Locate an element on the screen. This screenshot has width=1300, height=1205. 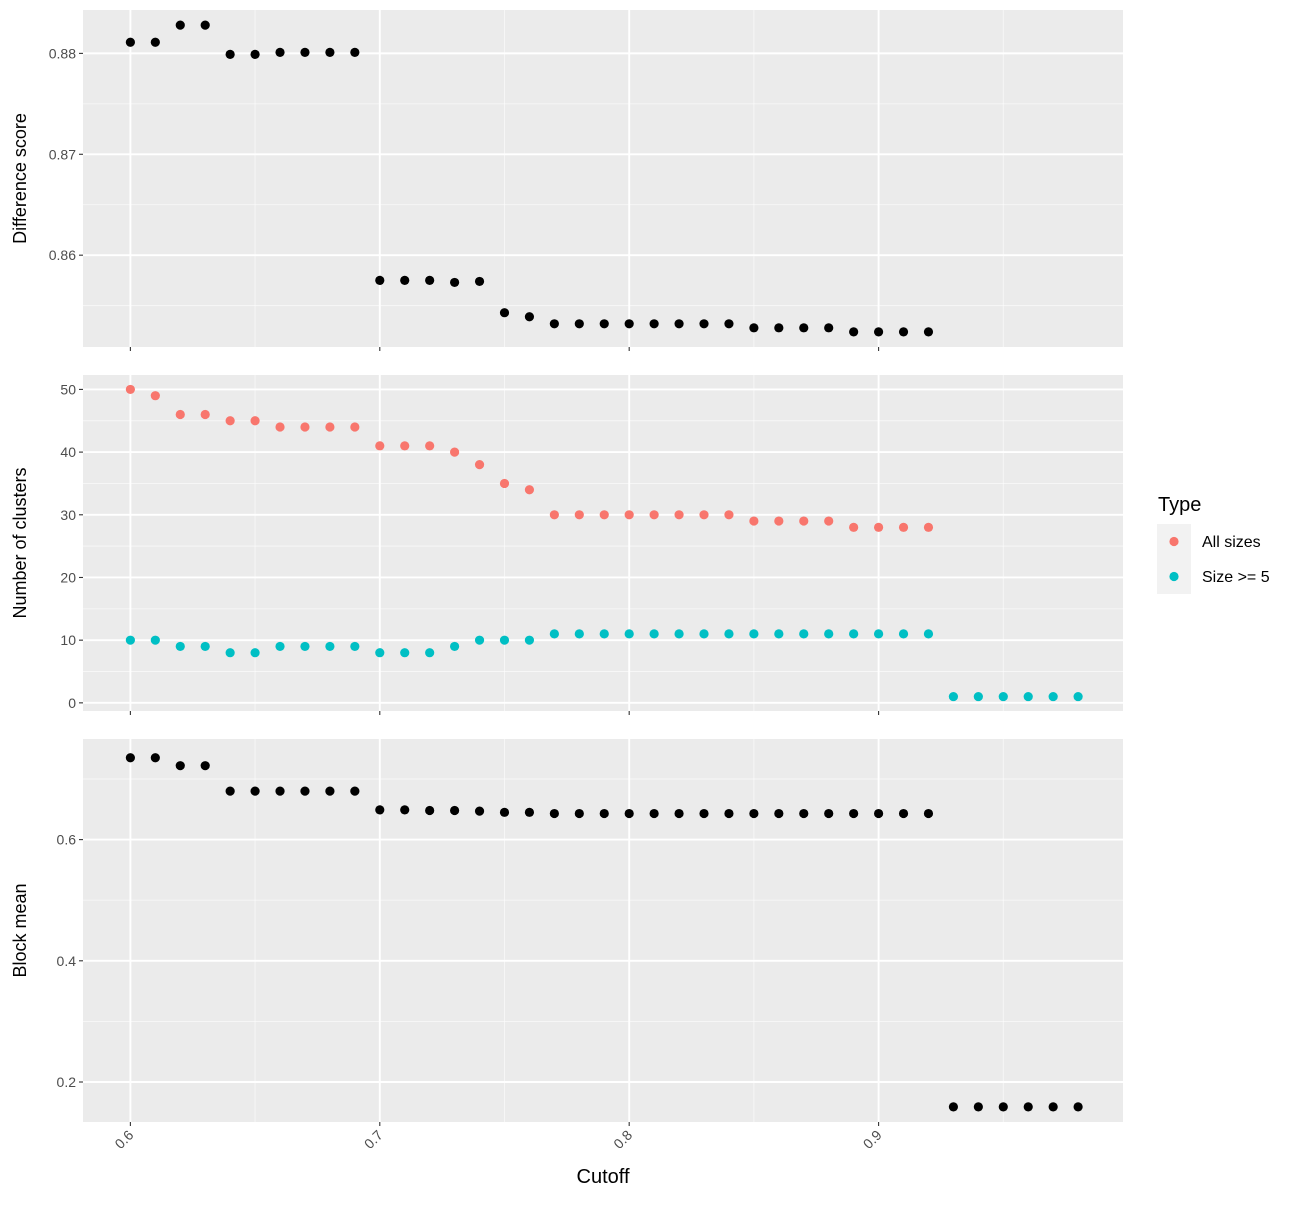
y-tick-label: 40 is located at coordinates (68, 452).